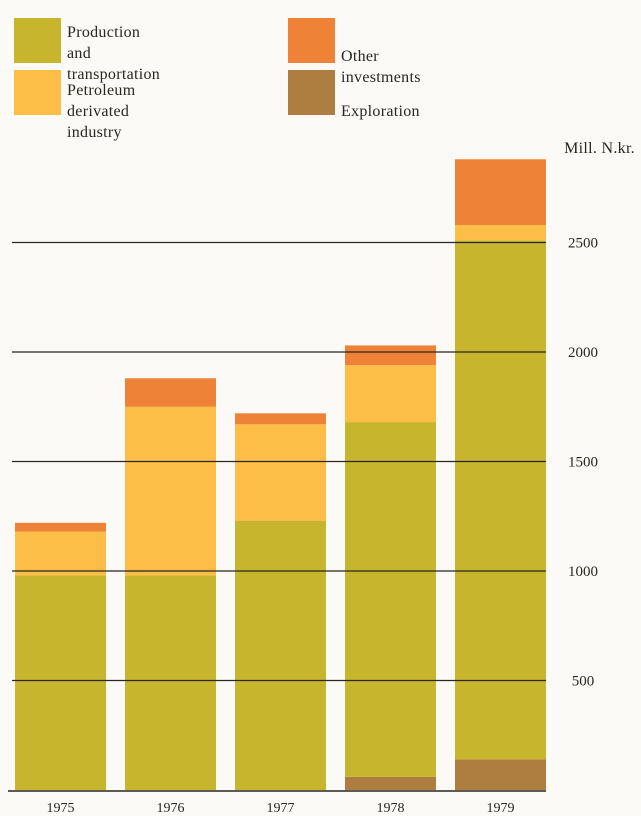  I want to click on bar-1978-exploration, so click(390, 783).